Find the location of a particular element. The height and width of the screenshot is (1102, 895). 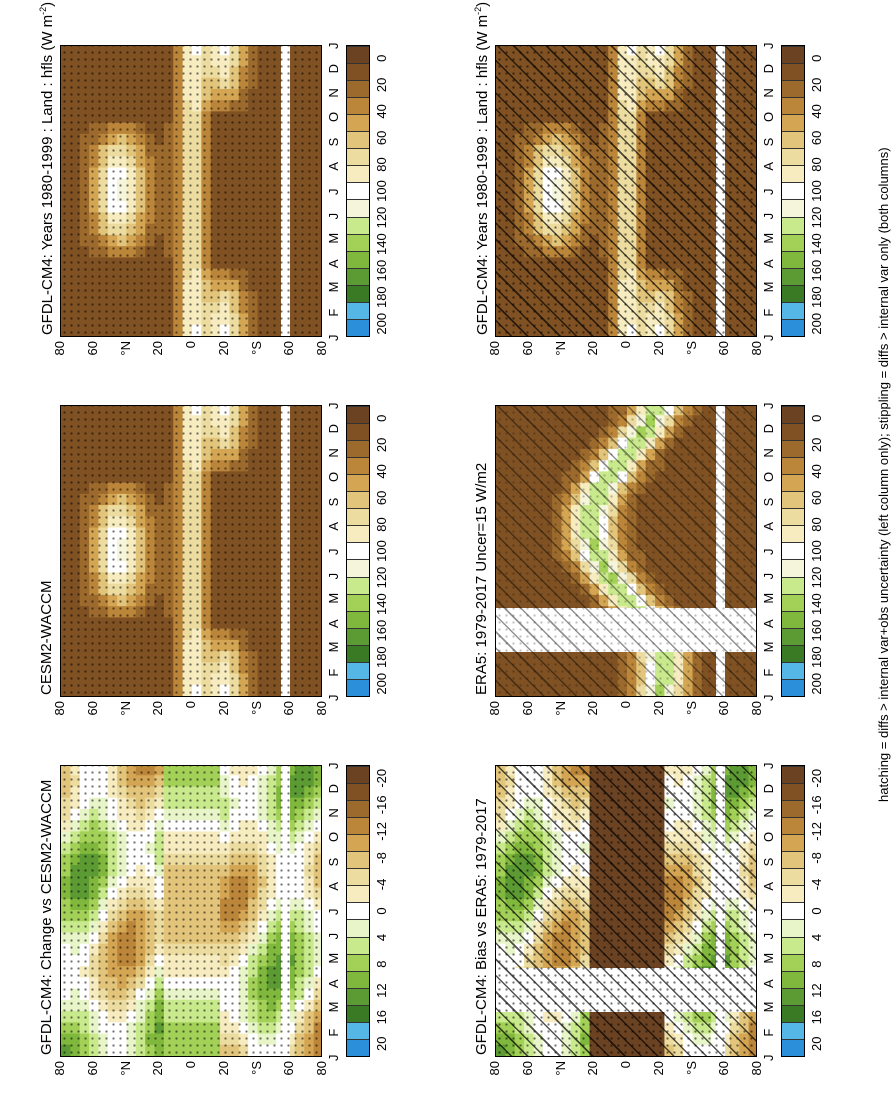

lat-tick-label: °N is located at coordinates (560, 348).